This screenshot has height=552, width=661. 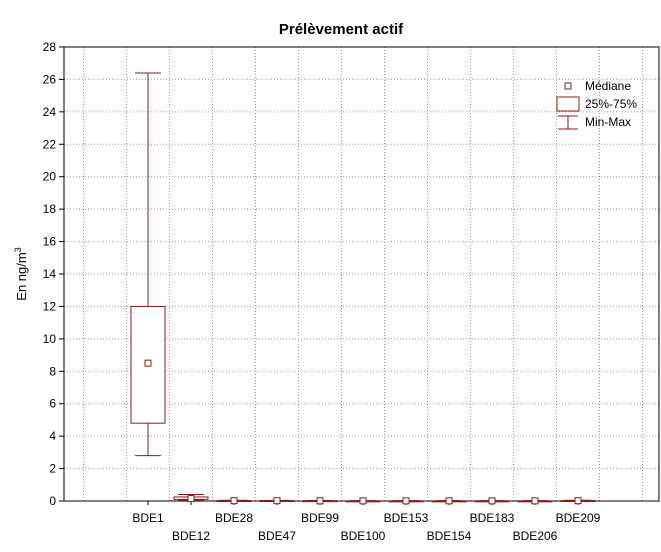 I want to click on box-bde47, so click(x=277, y=501).